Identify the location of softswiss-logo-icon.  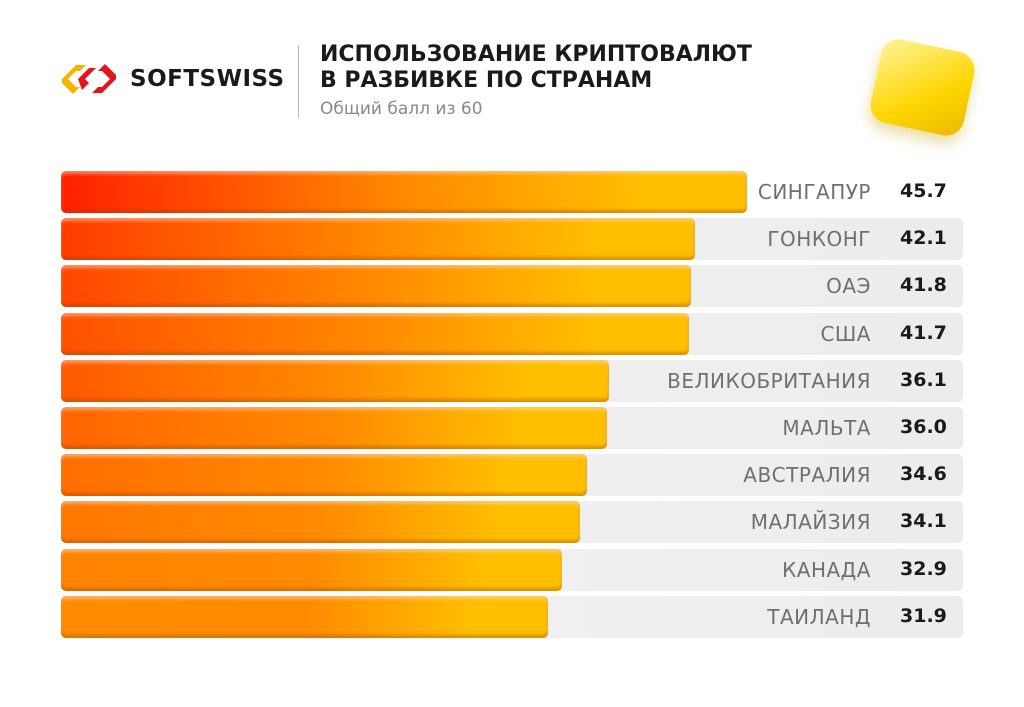
(89, 79).